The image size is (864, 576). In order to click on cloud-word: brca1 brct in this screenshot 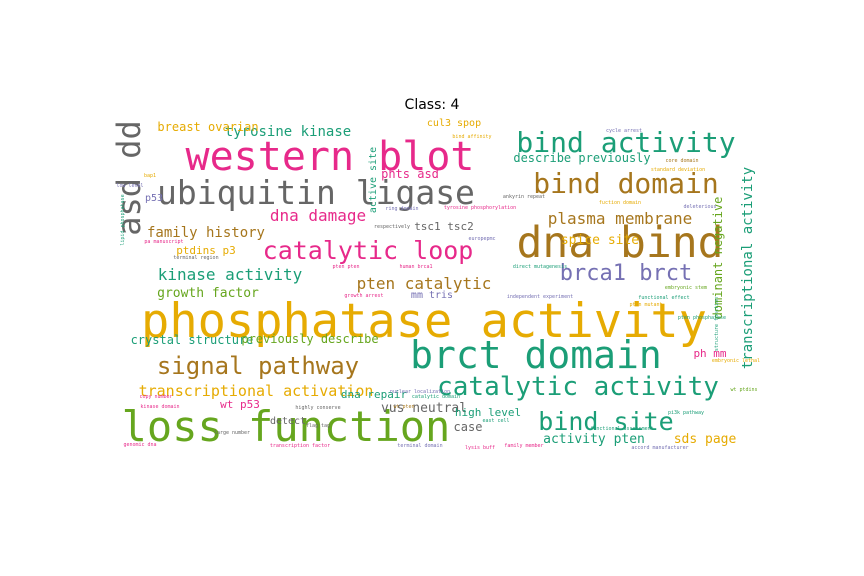, I will do `click(626, 273)`.